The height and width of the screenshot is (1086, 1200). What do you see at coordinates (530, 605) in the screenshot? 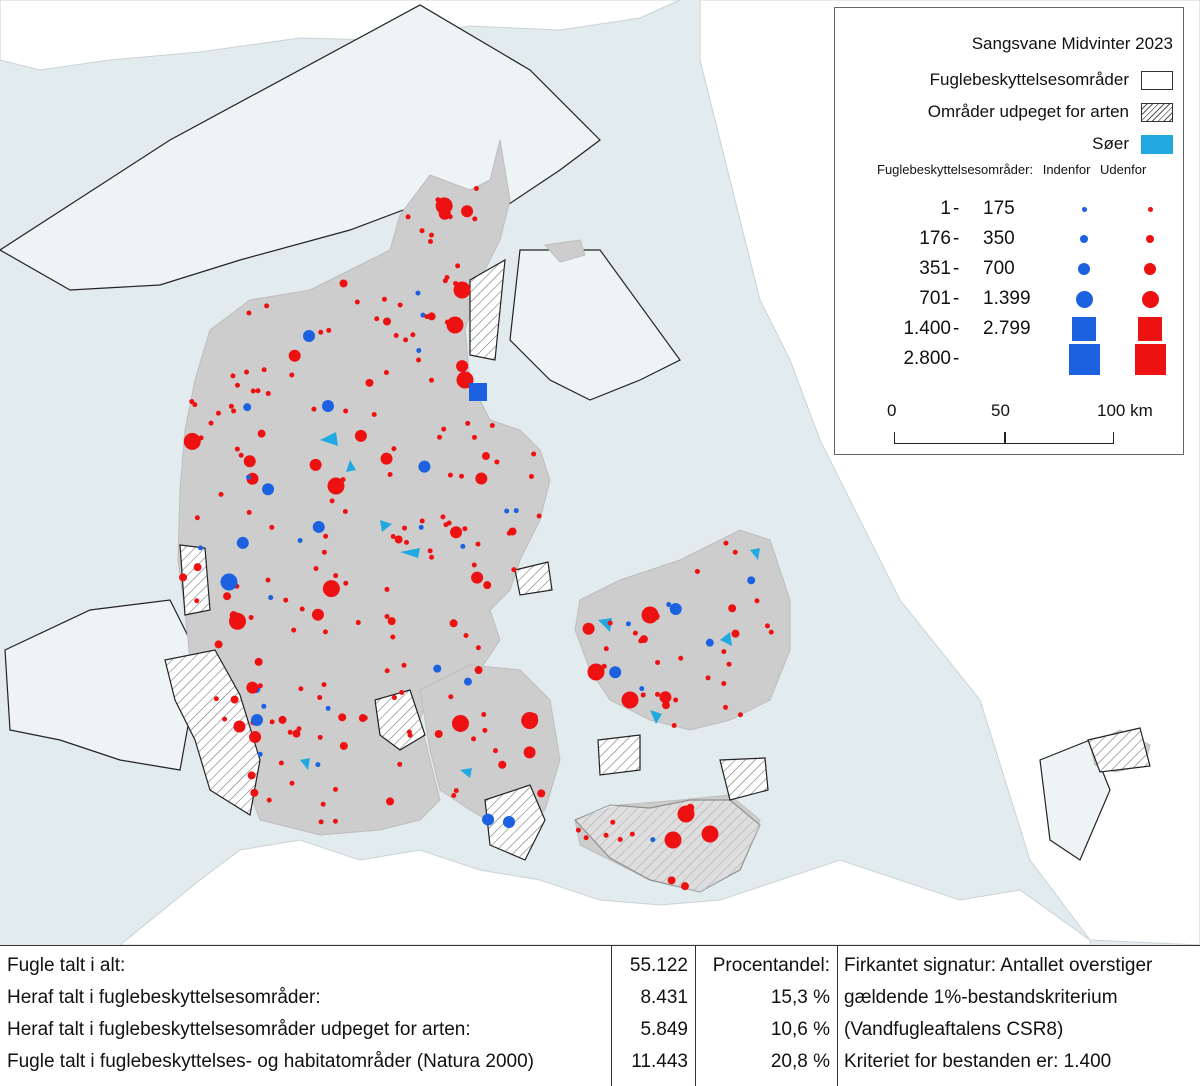
I see `lakes` at bounding box center [530, 605].